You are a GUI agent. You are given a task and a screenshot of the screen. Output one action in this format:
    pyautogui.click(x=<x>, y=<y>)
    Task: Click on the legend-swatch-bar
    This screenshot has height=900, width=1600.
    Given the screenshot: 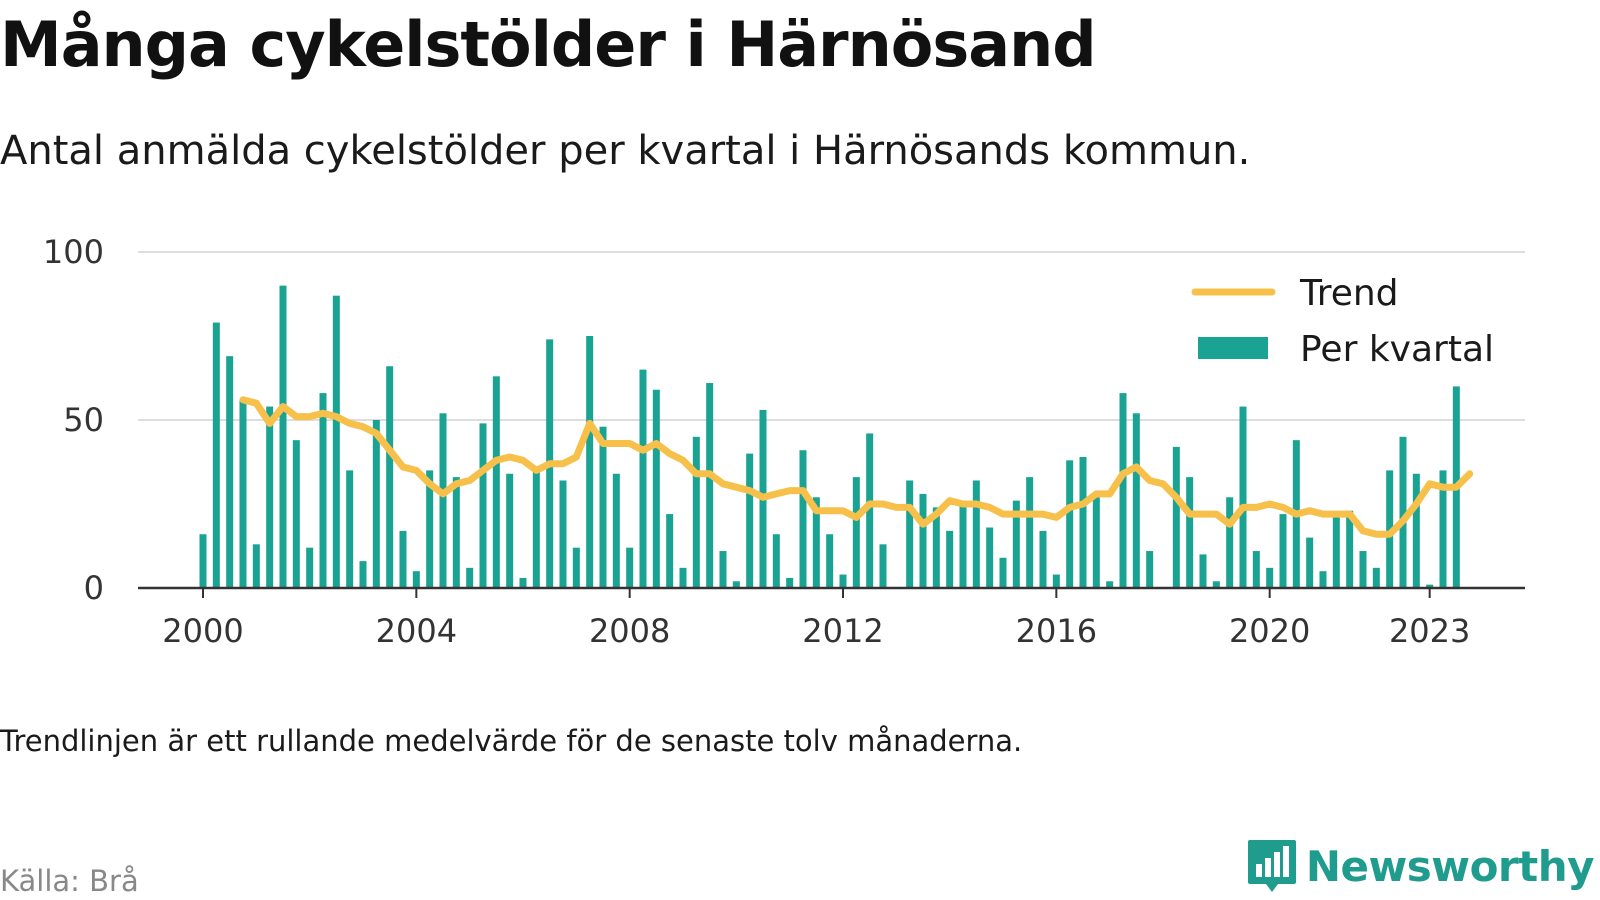 What is the action you would take?
    pyautogui.click(x=1233, y=348)
    